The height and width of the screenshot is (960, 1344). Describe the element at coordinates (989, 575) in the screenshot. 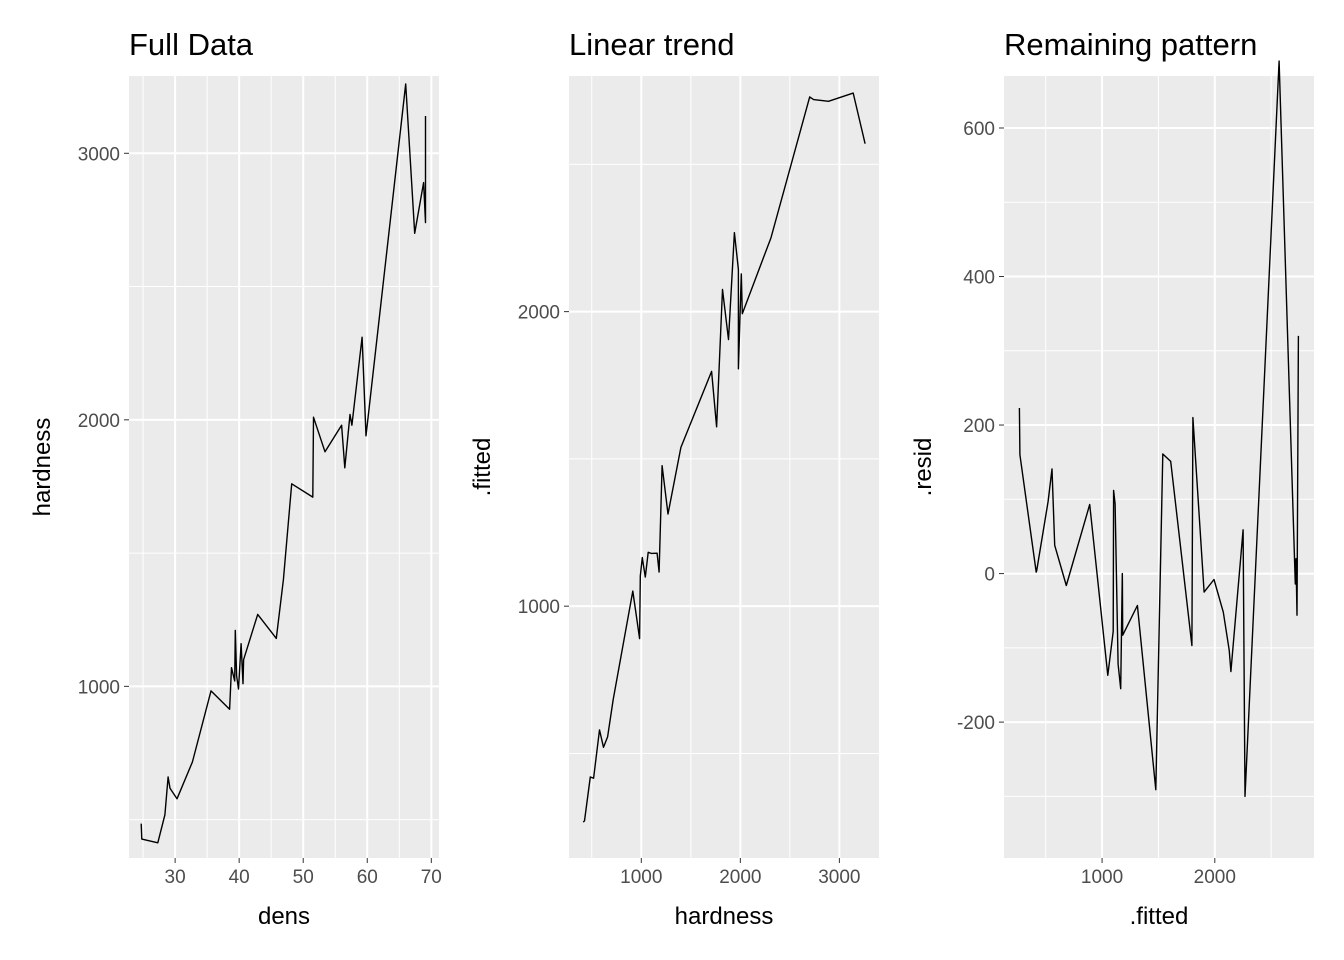

I see `y-tick-label: 0` at that location.